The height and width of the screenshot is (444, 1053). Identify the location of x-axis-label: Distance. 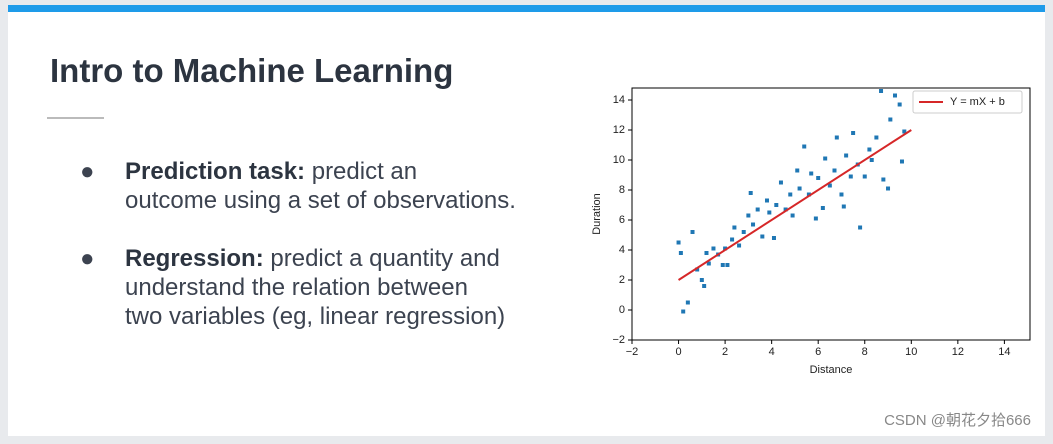
(831, 370).